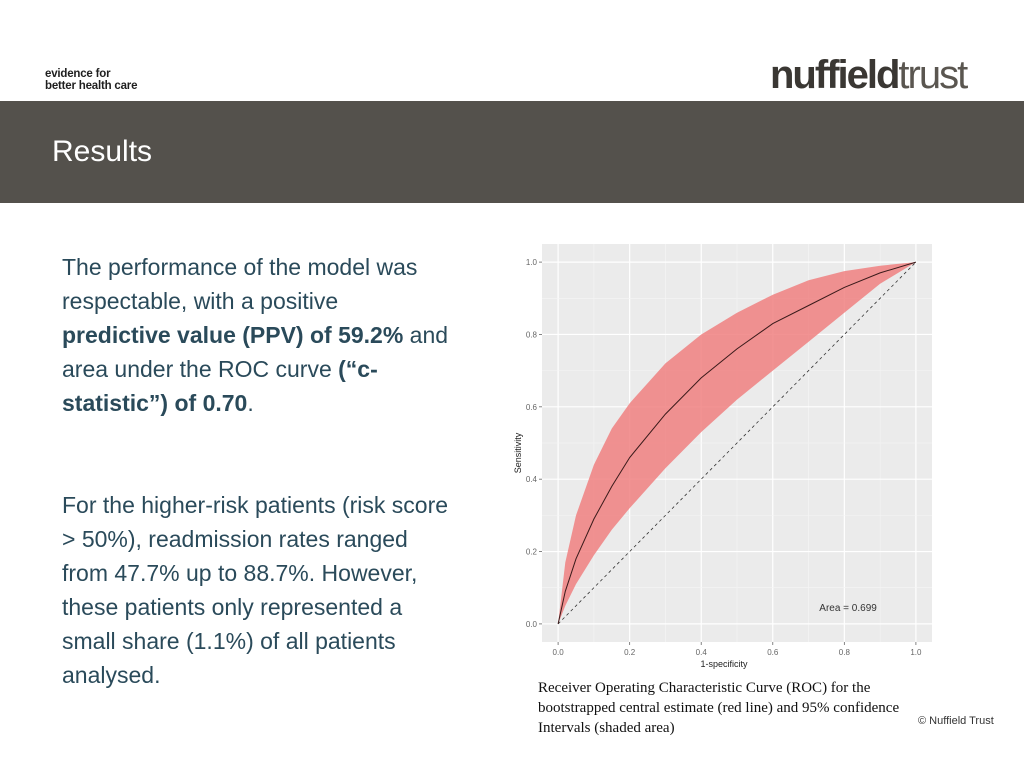 The image size is (1024, 768). What do you see at coordinates (848, 608) in the screenshot?
I see `area-annotation: Area = 0.699` at bounding box center [848, 608].